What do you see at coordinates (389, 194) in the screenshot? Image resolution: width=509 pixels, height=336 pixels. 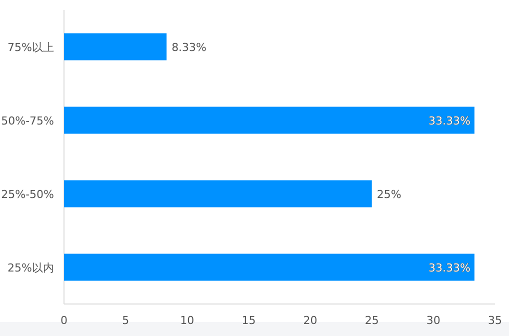 I see `data-label: 25%` at bounding box center [389, 194].